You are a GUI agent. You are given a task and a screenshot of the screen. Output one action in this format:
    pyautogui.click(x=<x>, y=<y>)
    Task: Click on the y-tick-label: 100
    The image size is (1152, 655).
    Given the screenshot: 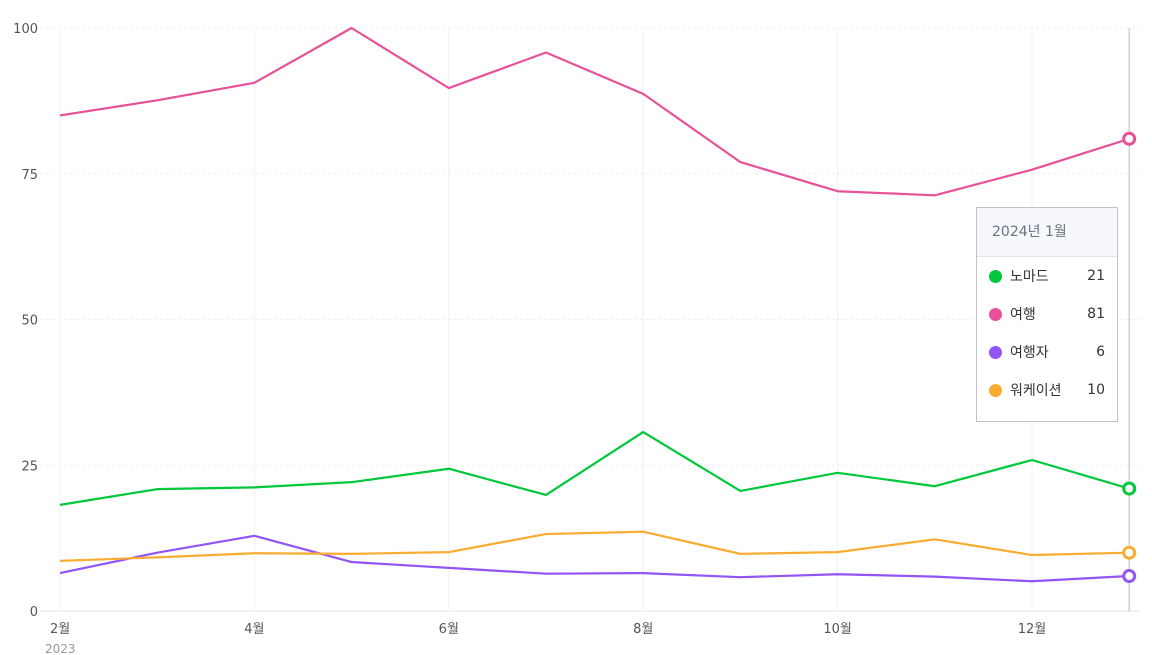 What is the action you would take?
    pyautogui.click(x=25, y=29)
    